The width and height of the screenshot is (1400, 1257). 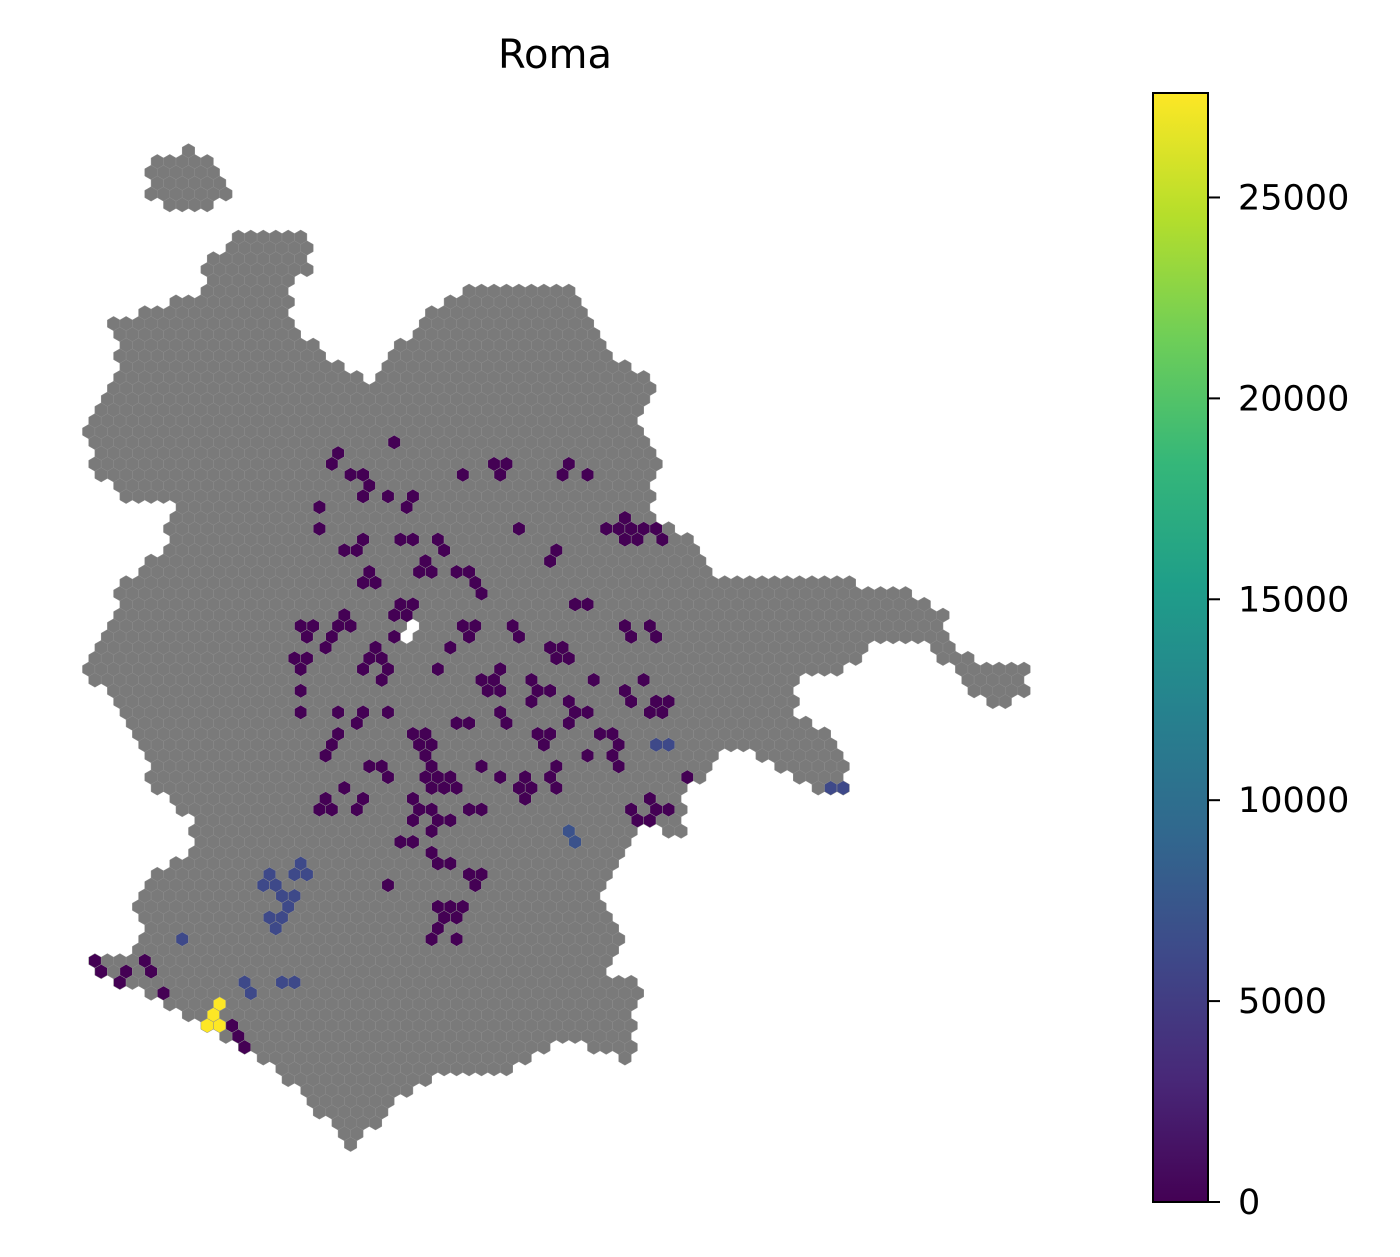 What do you see at coordinates (555, 55) in the screenshot?
I see `map-title: Roma` at bounding box center [555, 55].